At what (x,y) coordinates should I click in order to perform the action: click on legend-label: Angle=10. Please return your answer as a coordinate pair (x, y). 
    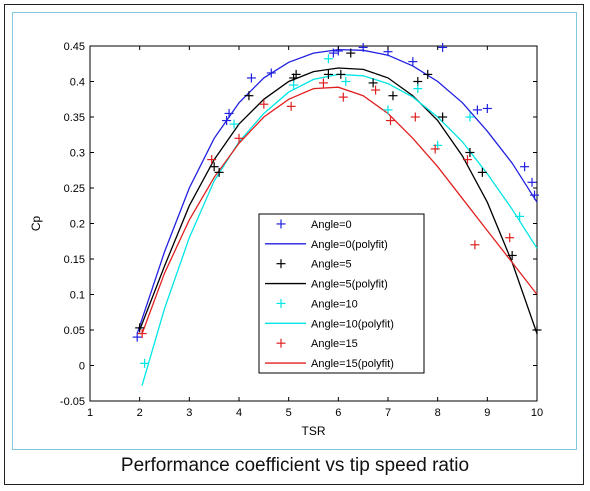
    Looking at the image, I should click on (334, 304).